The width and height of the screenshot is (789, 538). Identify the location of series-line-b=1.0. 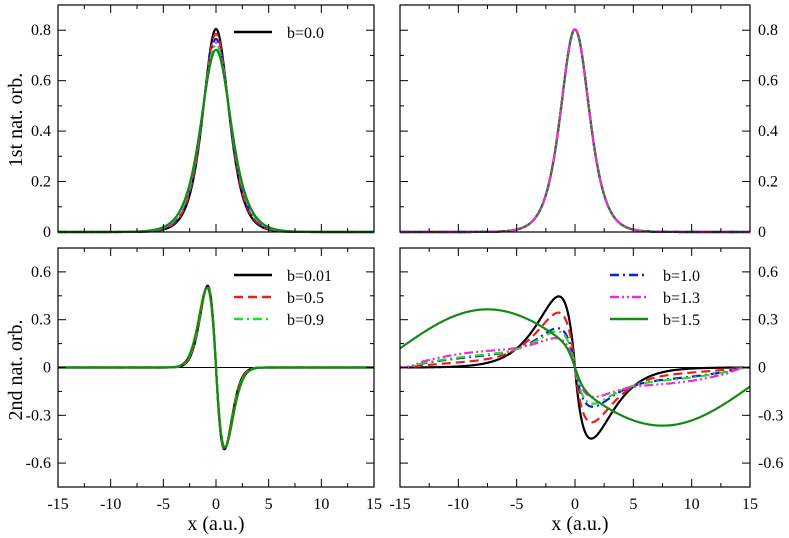
(216, 135).